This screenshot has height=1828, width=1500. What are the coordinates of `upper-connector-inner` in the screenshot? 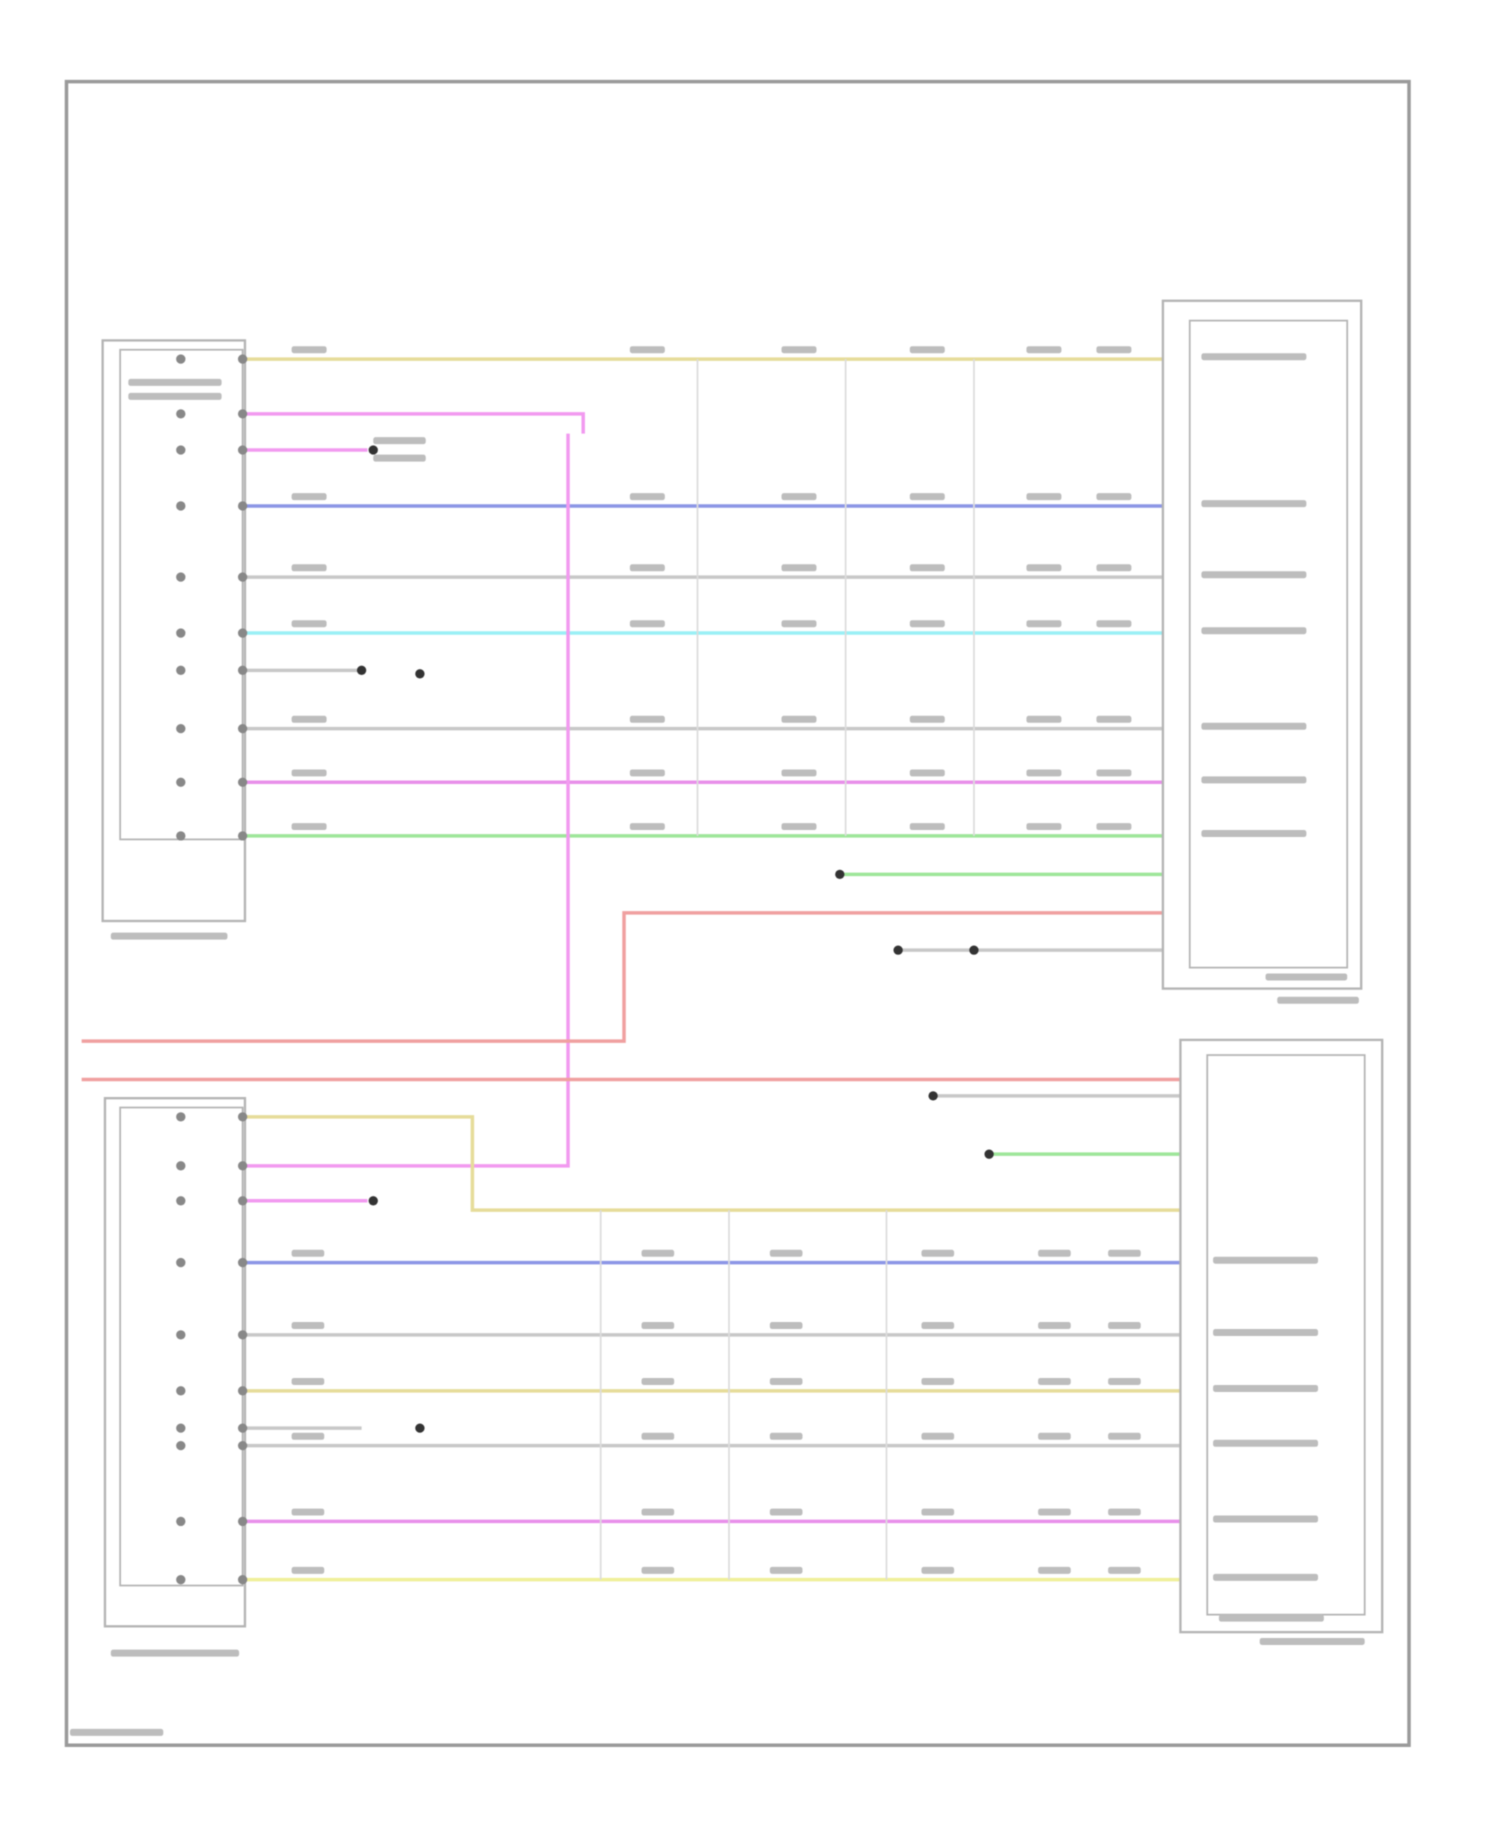 It's located at (1268, 644).